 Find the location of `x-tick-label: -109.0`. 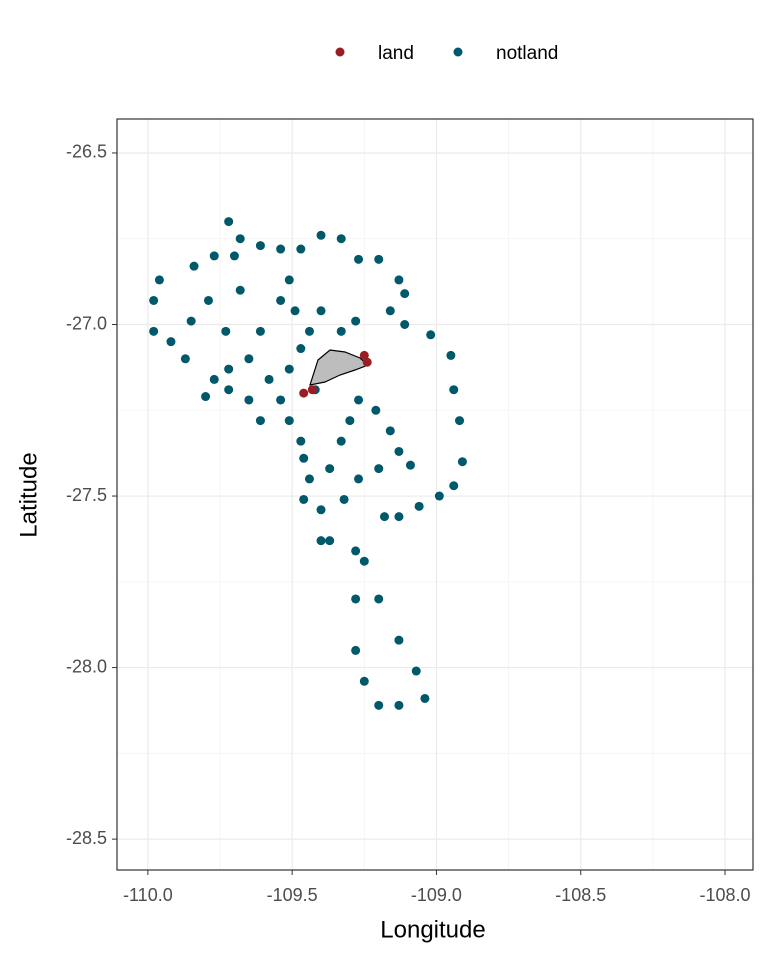

x-tick-label: -109.0 is located at coordinates (436, 895).